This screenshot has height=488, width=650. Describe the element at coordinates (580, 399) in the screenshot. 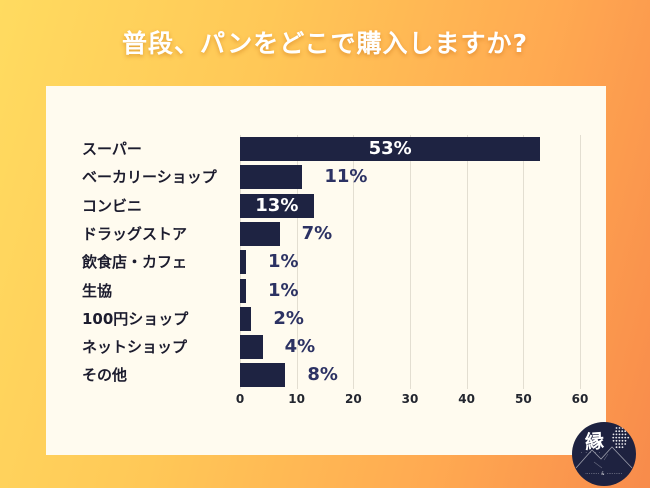

I see `x-axis-tick-label: 60` at that location.